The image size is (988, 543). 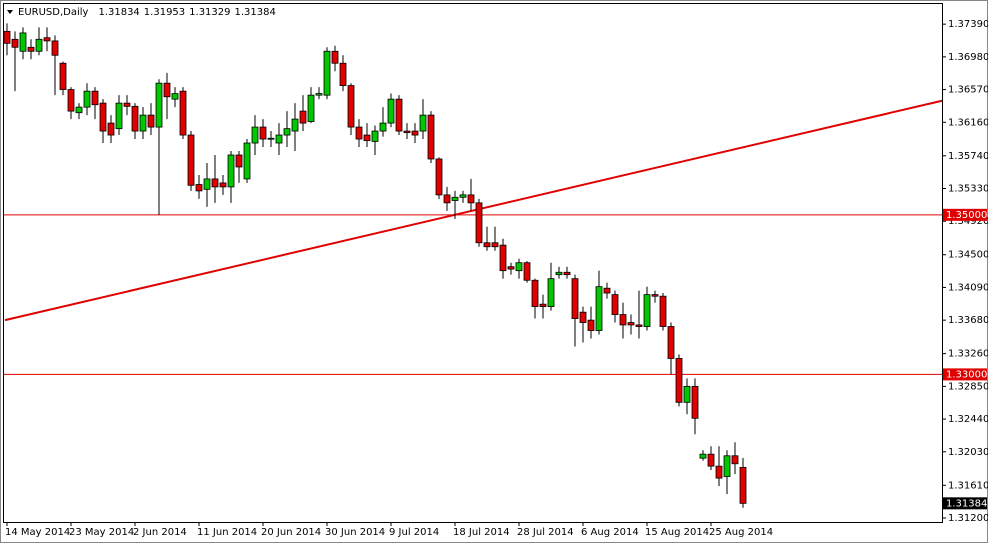 What do you see at coordinates (414, 532) in the screenshot?
I see `x-tick-label: 9 Jul 2014` at bounding box center [414, 532].